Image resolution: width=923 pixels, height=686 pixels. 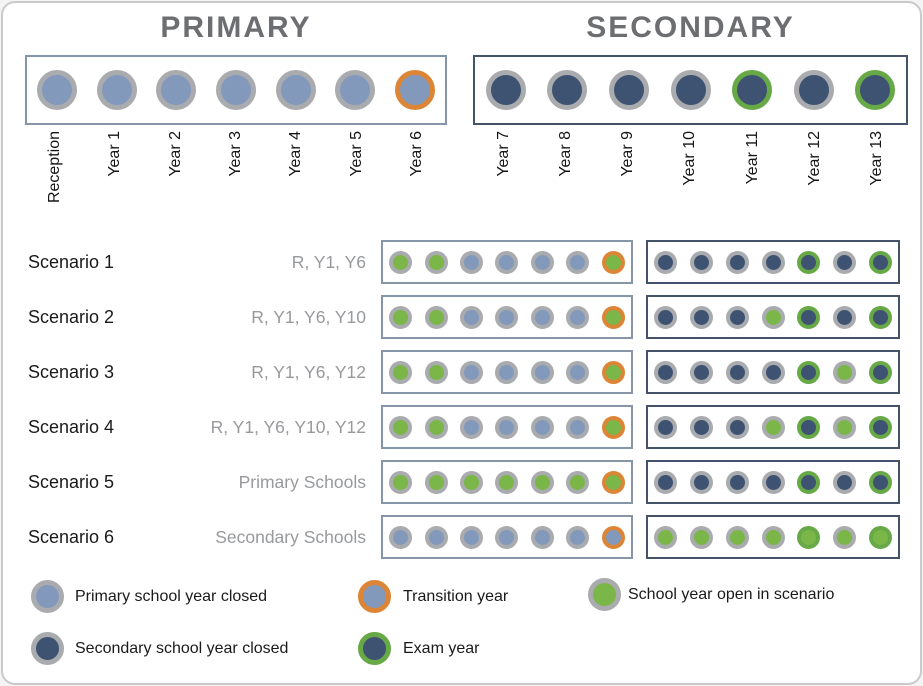 I want to click on year-label-cell: Year 1, so click(x=115, y=181).